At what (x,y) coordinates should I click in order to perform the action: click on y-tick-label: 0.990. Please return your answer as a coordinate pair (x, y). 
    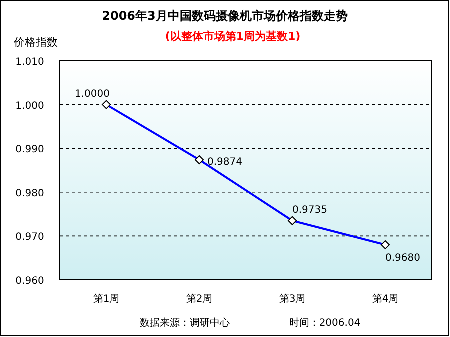
    Looking at the image, I should click on (30, 150).